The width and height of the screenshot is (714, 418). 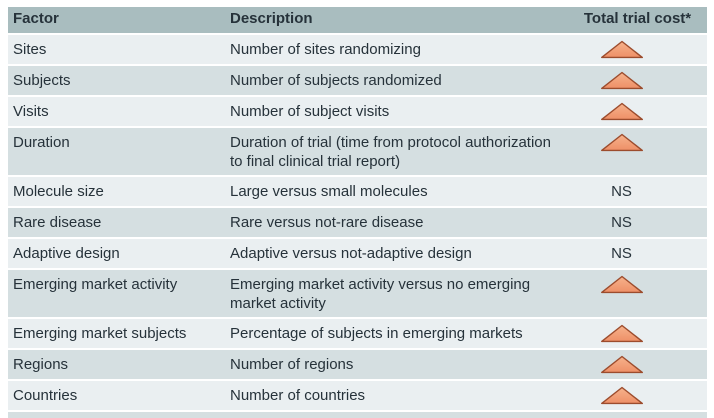 I want to click on table-row-countries: Countries Number of countries, so click(x=357, y=395).